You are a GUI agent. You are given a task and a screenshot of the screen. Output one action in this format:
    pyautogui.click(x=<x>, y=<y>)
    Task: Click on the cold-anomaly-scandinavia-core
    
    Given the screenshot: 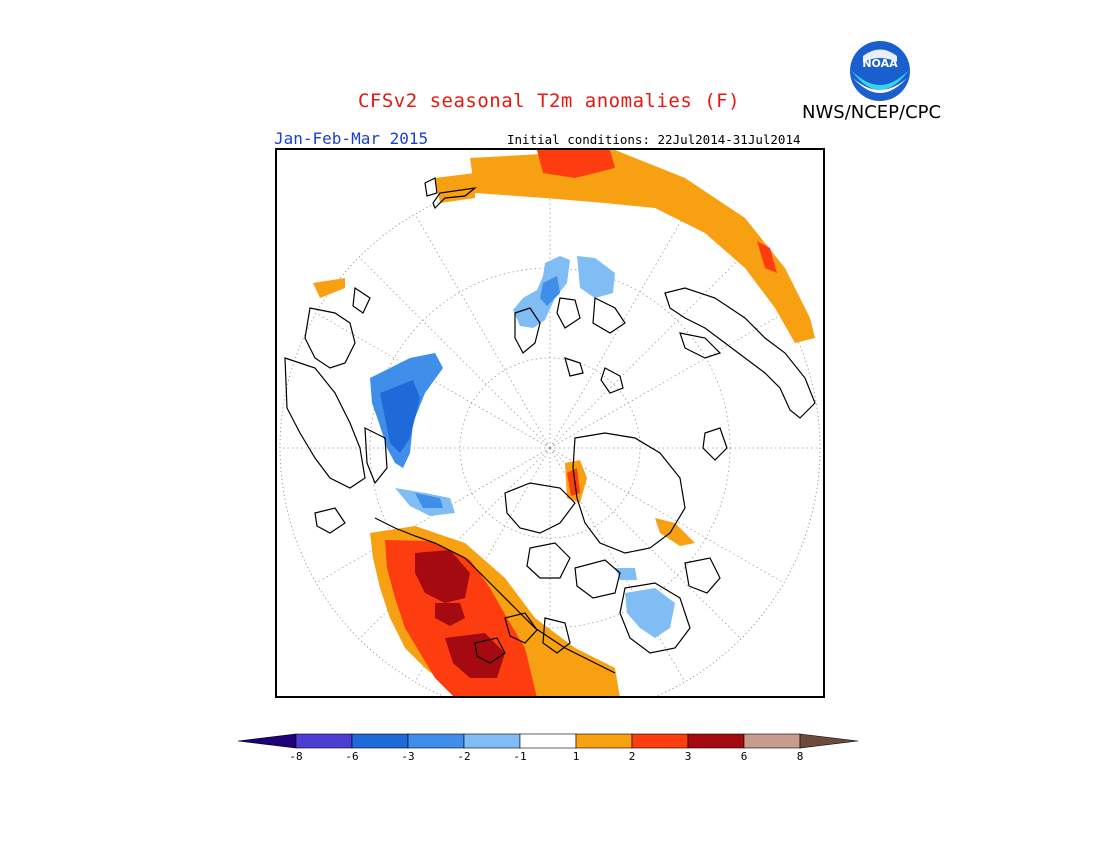 What is the action you would take?
    pyautogui.click(x=550, y=291)
    